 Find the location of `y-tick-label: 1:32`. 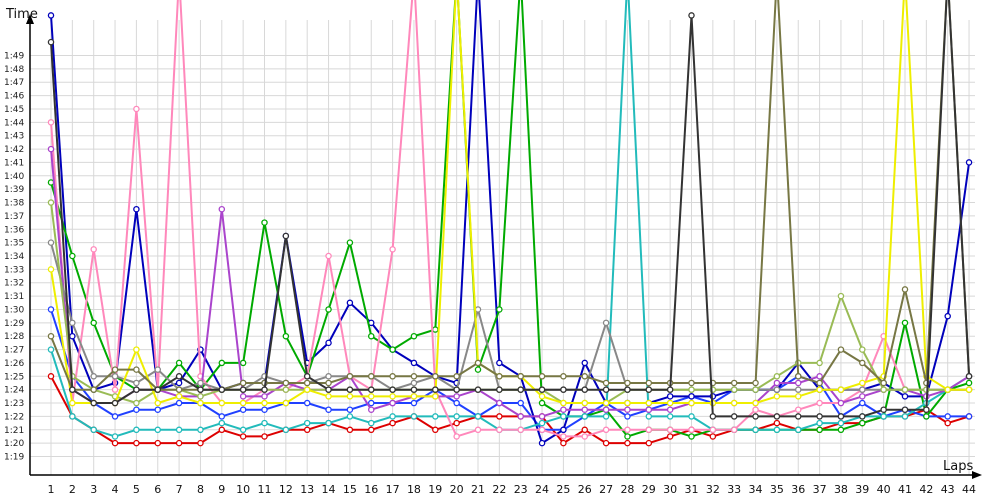

y-tick-label: 1:32 is located at coordinates (14, 284).